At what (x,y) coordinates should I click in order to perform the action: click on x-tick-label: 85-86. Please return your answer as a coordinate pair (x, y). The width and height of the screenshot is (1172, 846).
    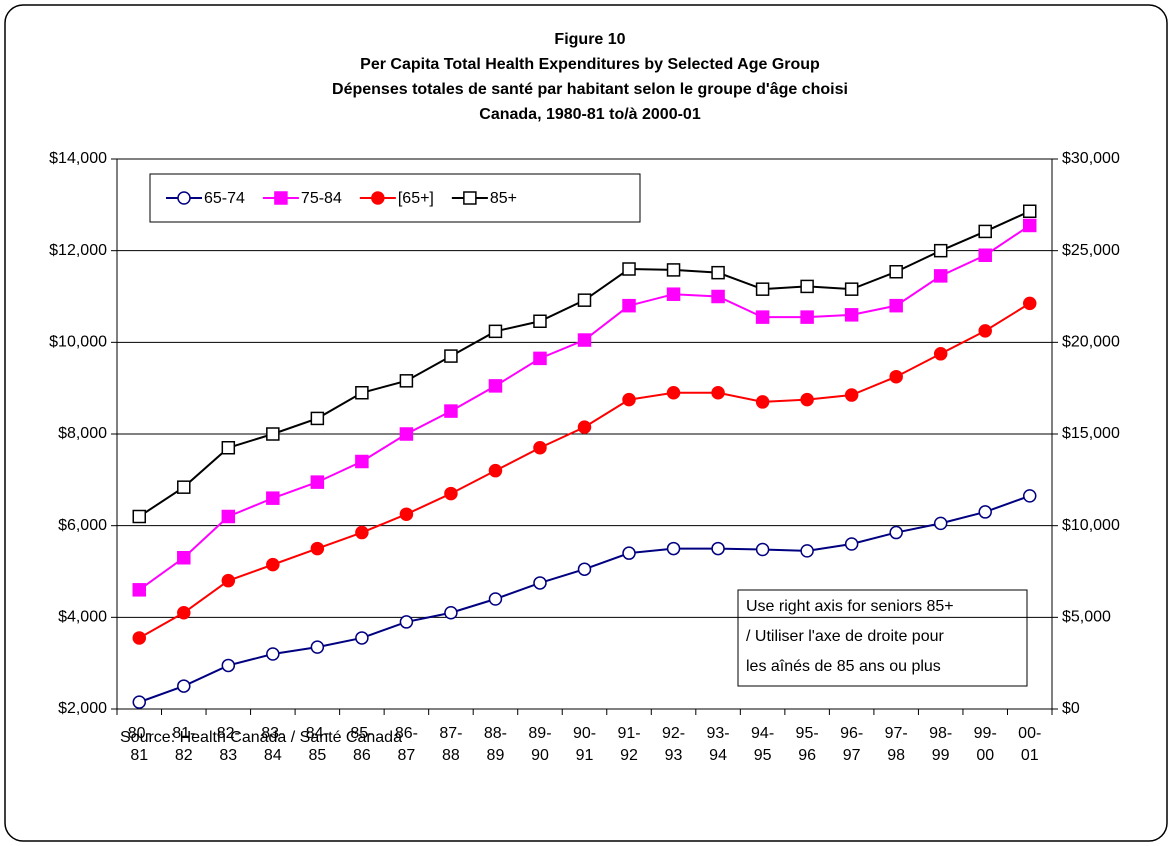
    Looking at the image, I should click on (361, 744).